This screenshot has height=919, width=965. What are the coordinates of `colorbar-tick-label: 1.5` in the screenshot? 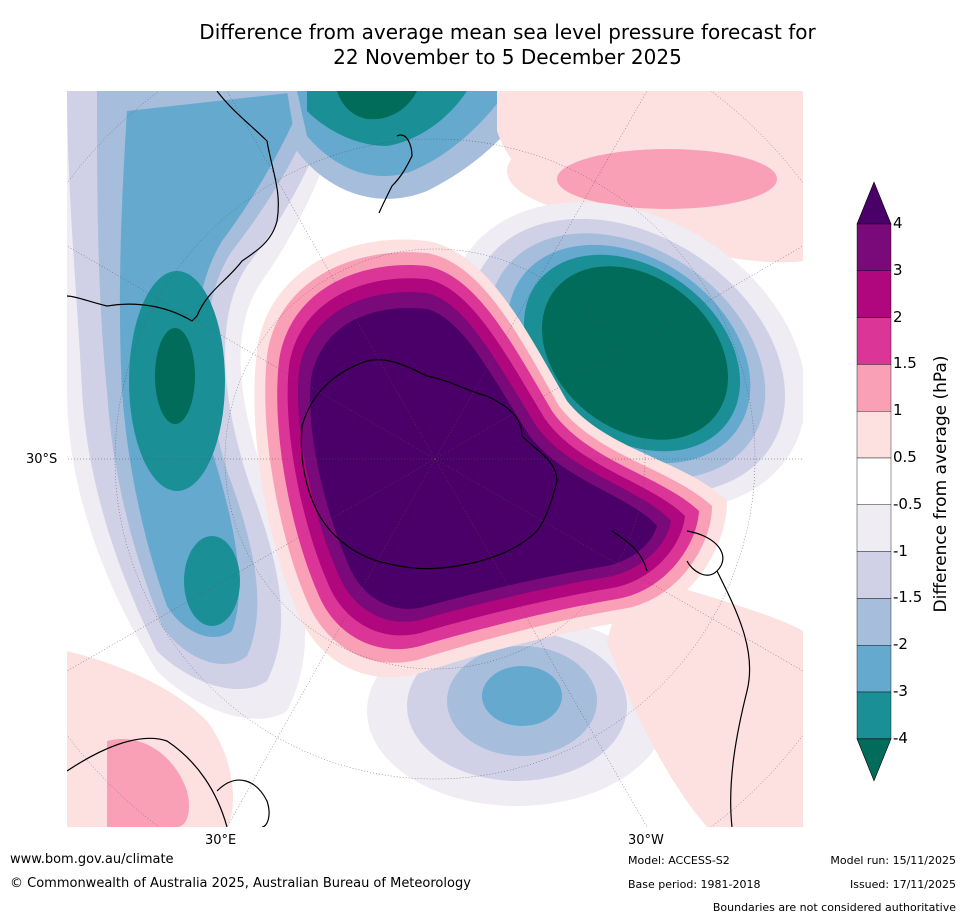 It's located at (905, 363).